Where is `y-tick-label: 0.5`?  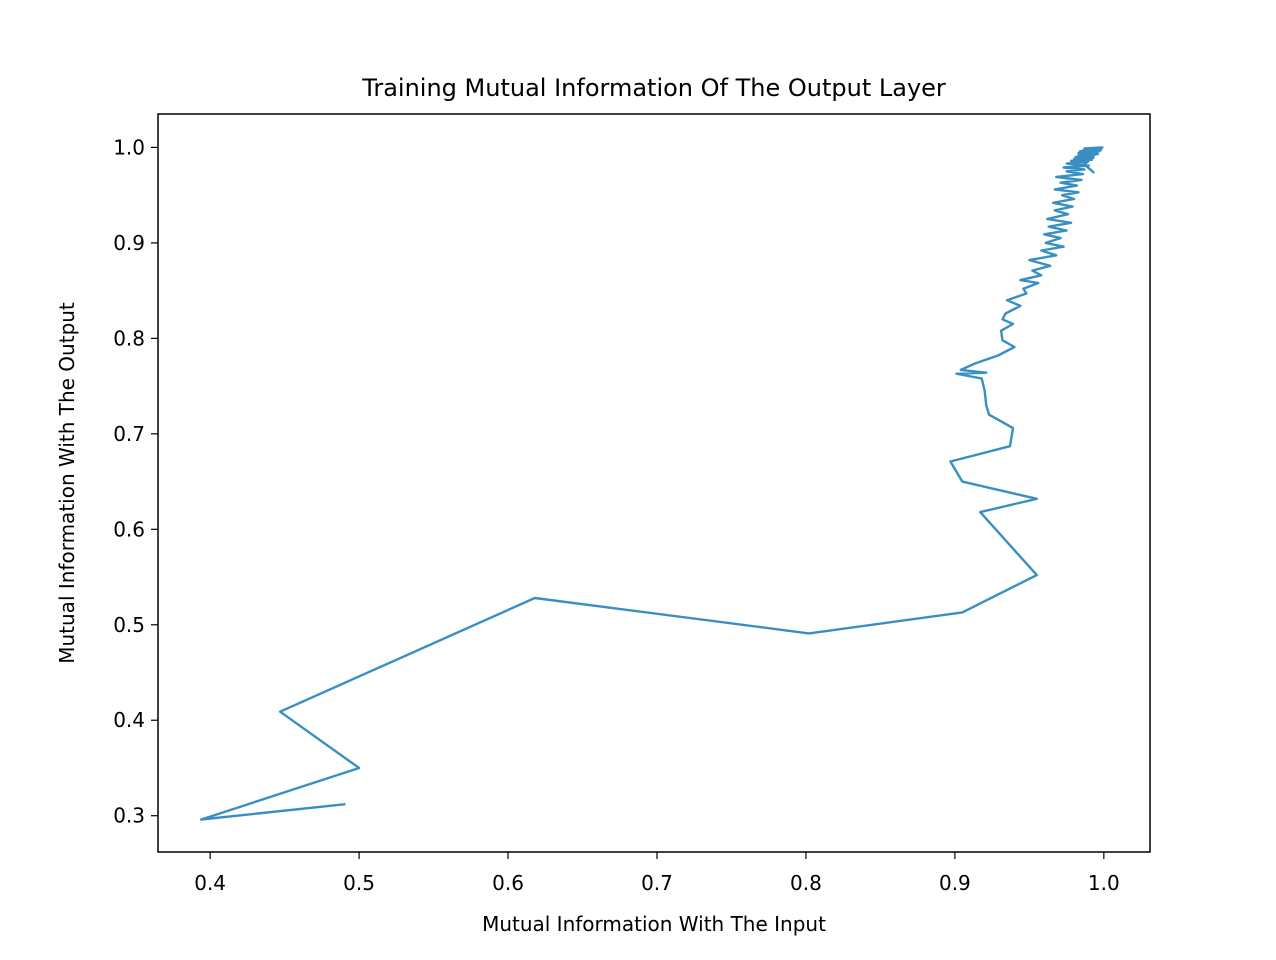 y-tick-label: 0.5 is located at coordinates (129, 625).